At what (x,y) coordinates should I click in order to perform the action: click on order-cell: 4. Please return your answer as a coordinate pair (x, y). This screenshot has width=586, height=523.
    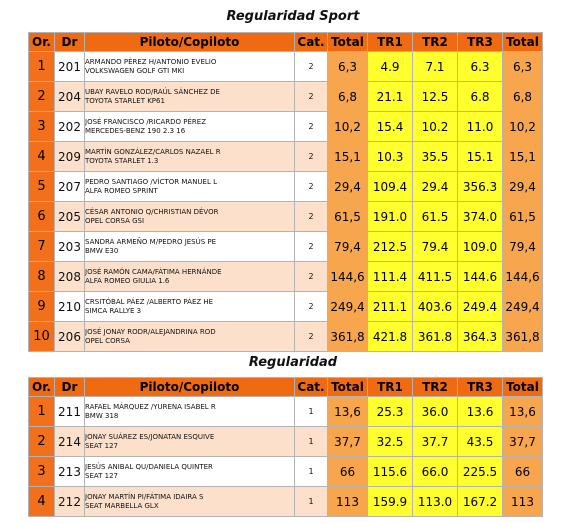
    Looking at the image, I should click on (41, 501).